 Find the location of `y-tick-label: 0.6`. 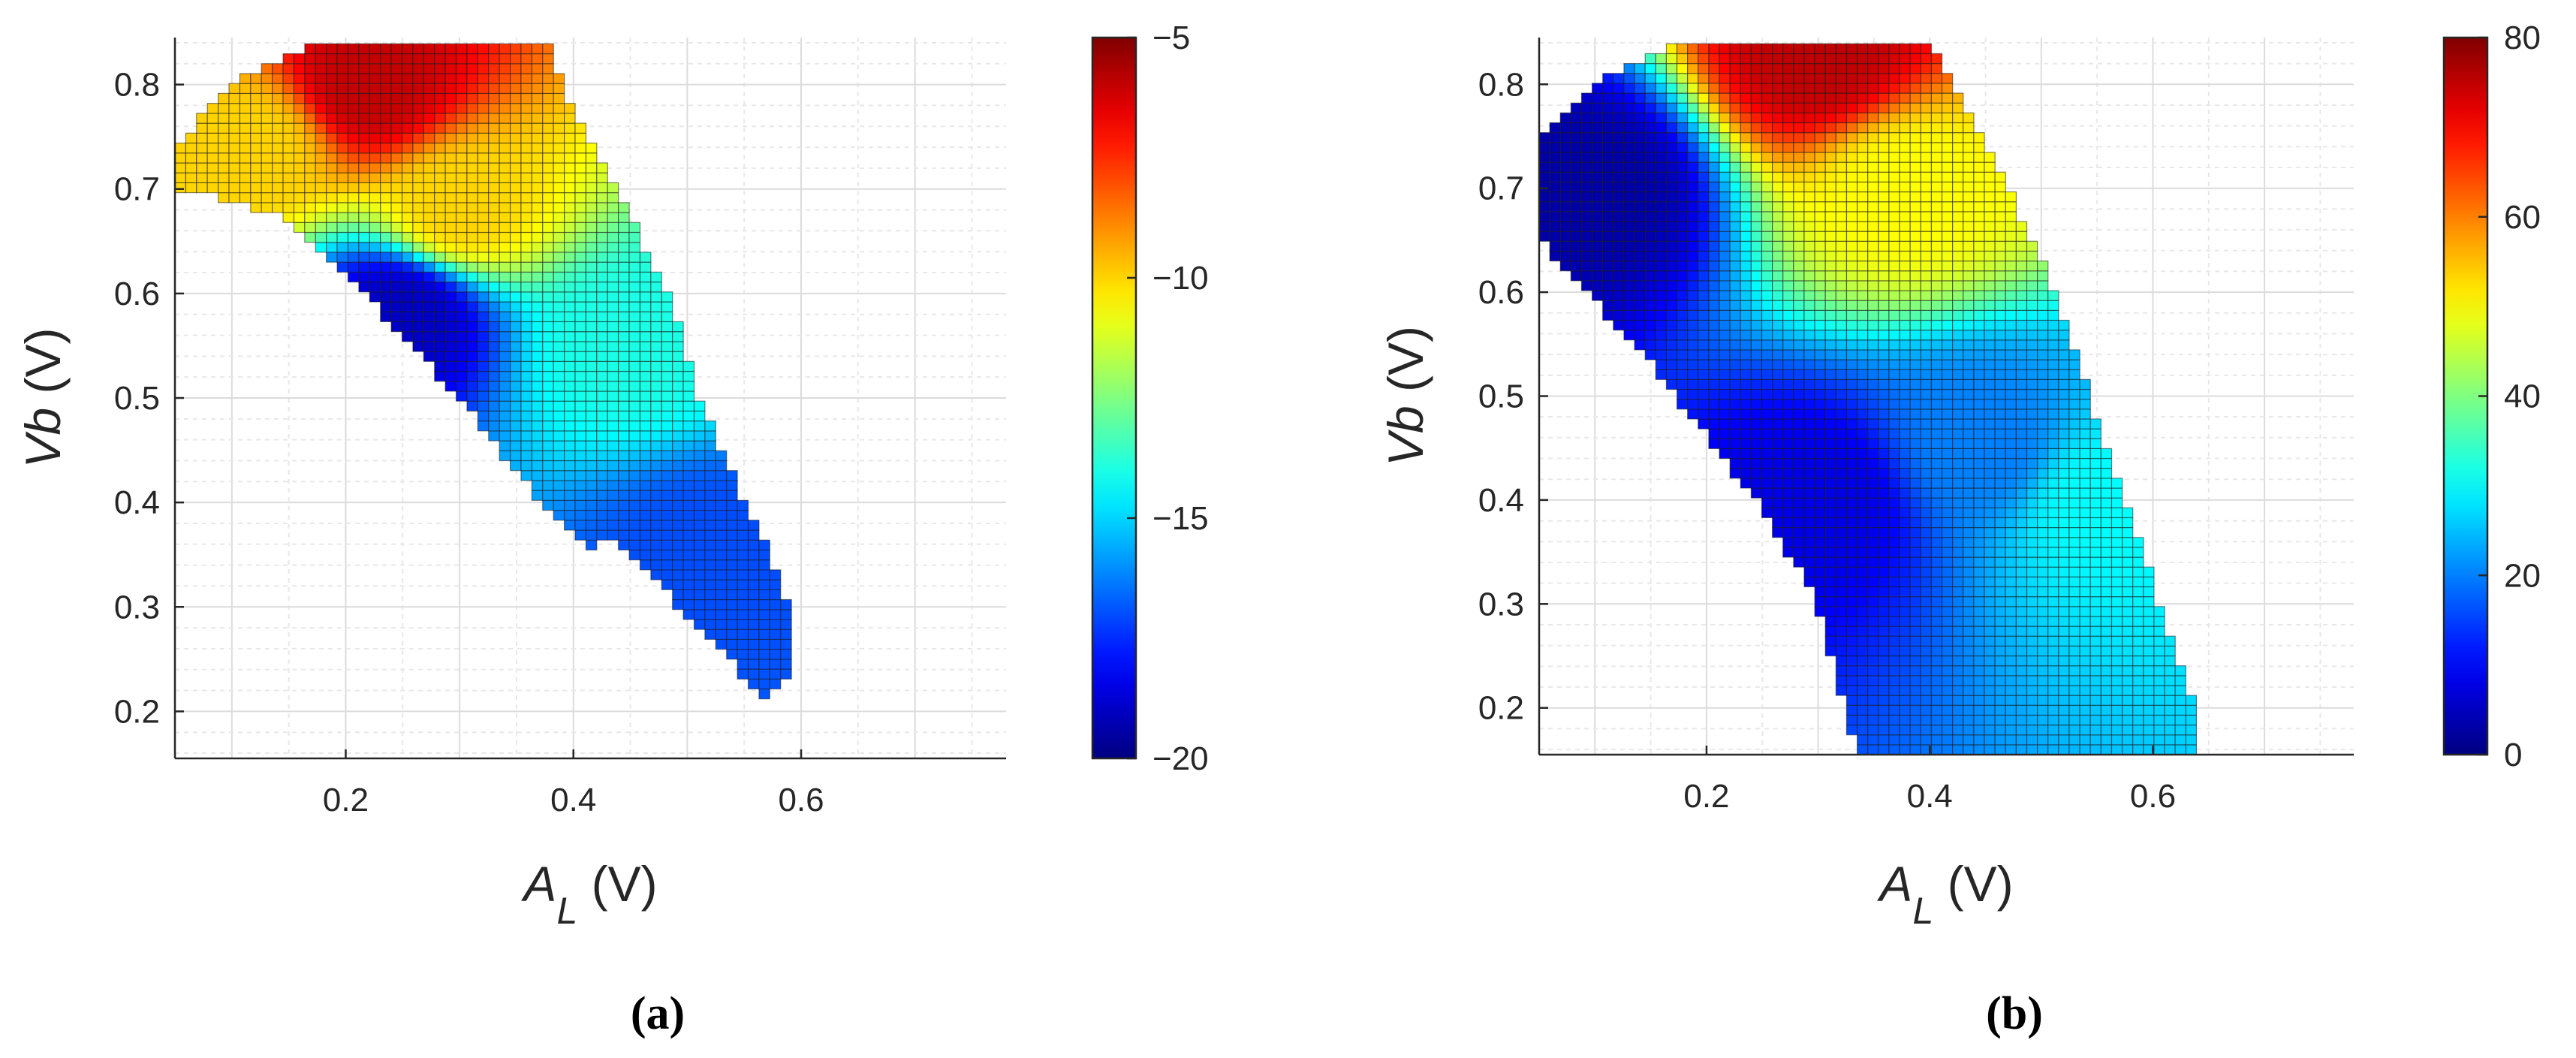

y-tick-label: 0.6 is located at coordinates (1501, 292).